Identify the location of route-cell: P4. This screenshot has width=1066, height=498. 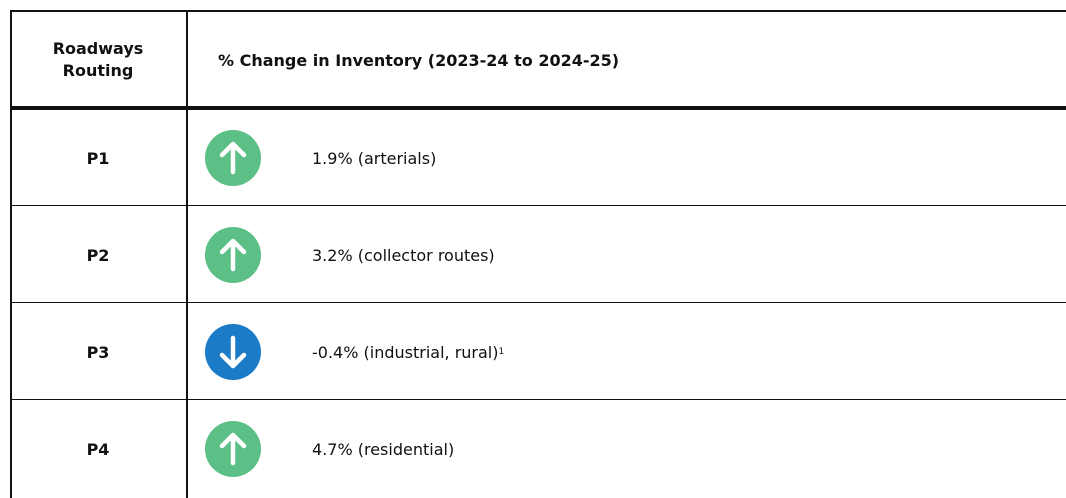
(98, 449).